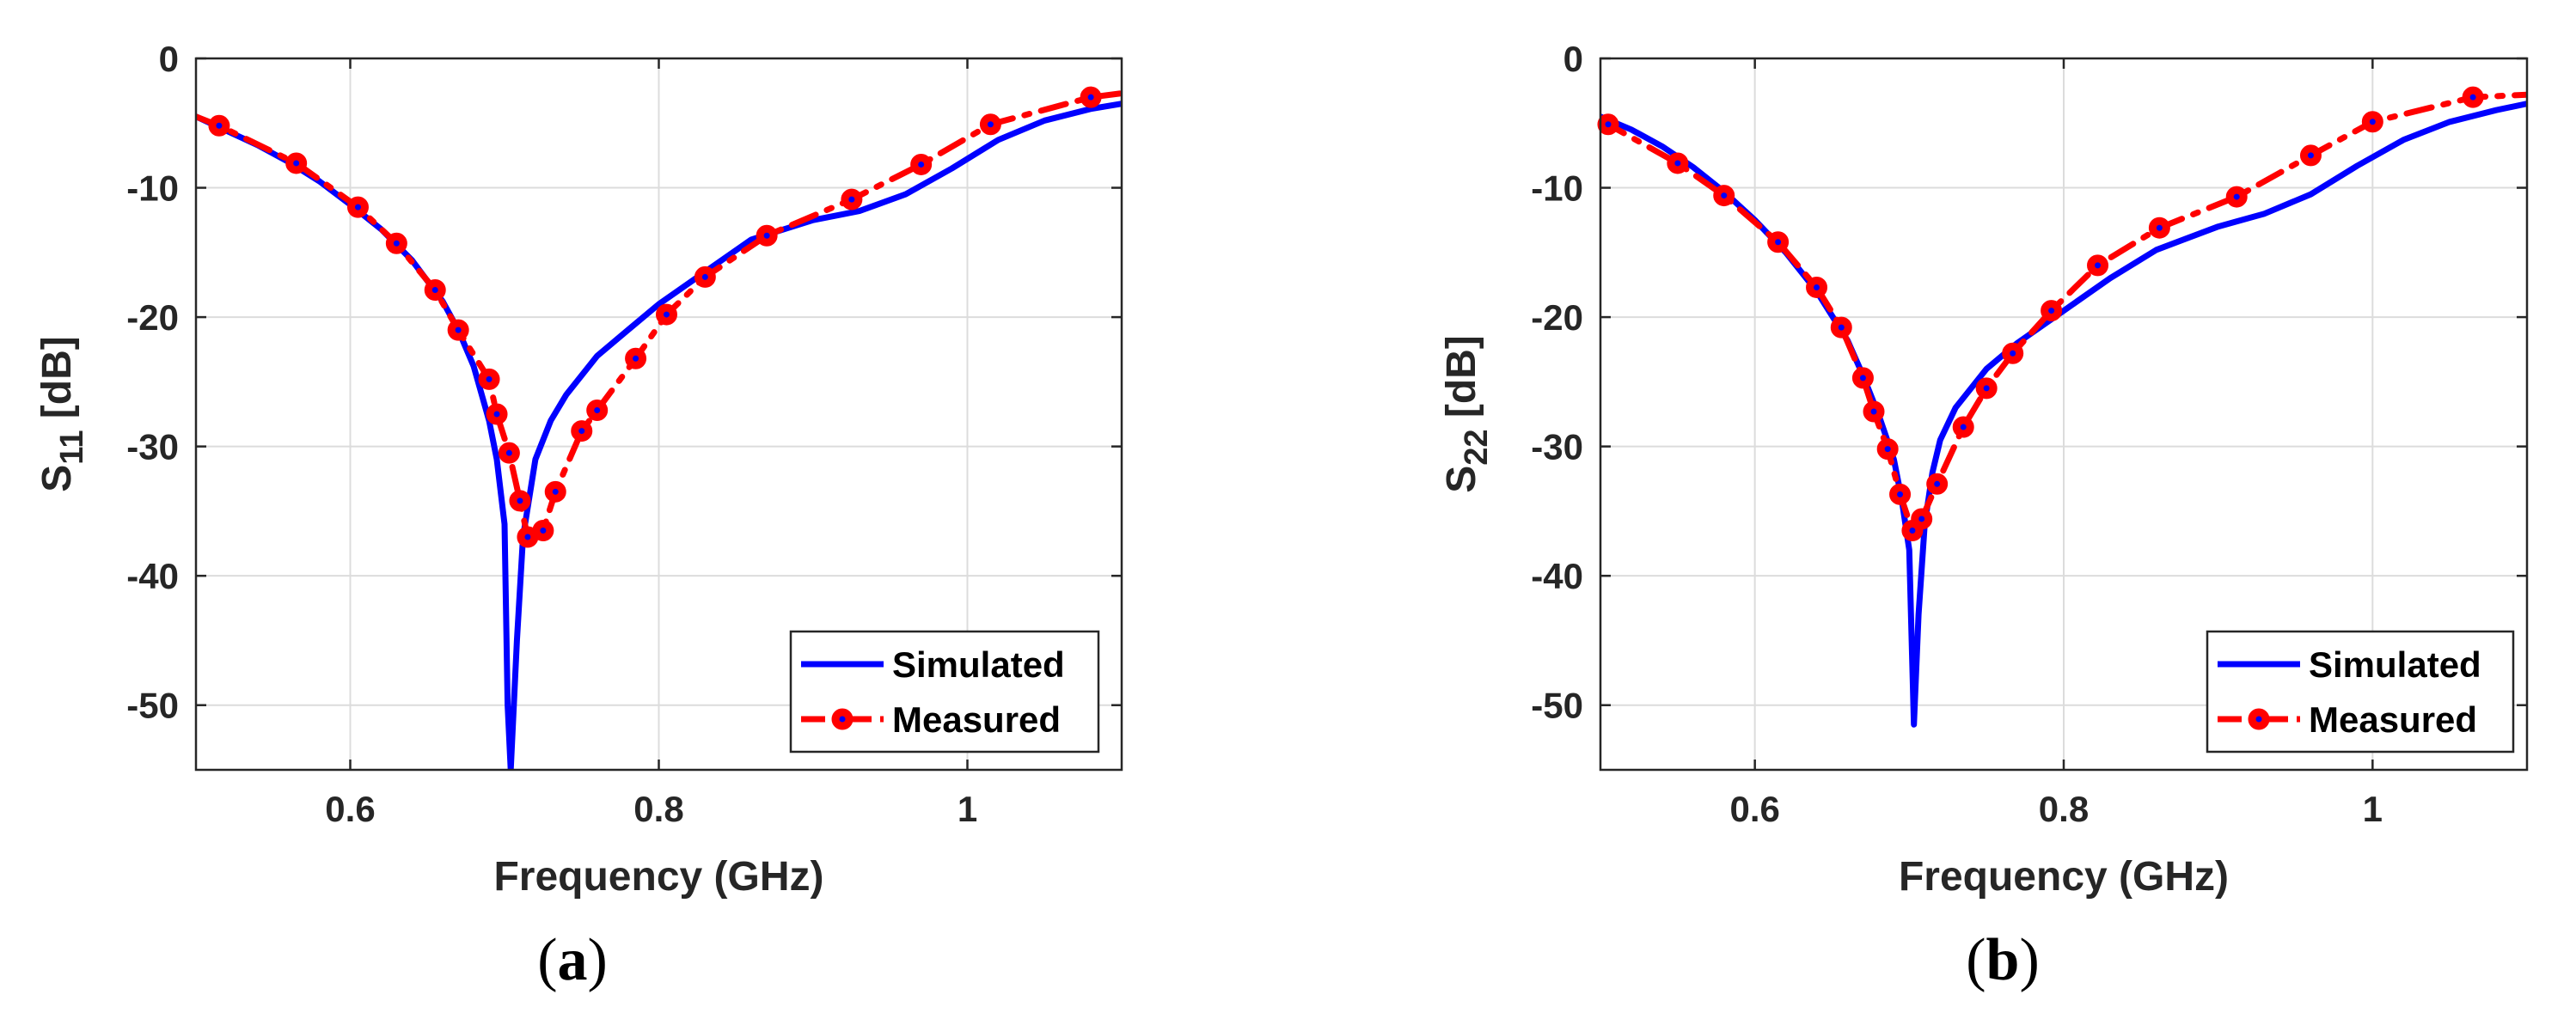 The height and width of the screenshot is (1019, 2576). Describe the element at coordinates (572, 960) in the screenshot. I see `panel-caption: (a)` at that location.